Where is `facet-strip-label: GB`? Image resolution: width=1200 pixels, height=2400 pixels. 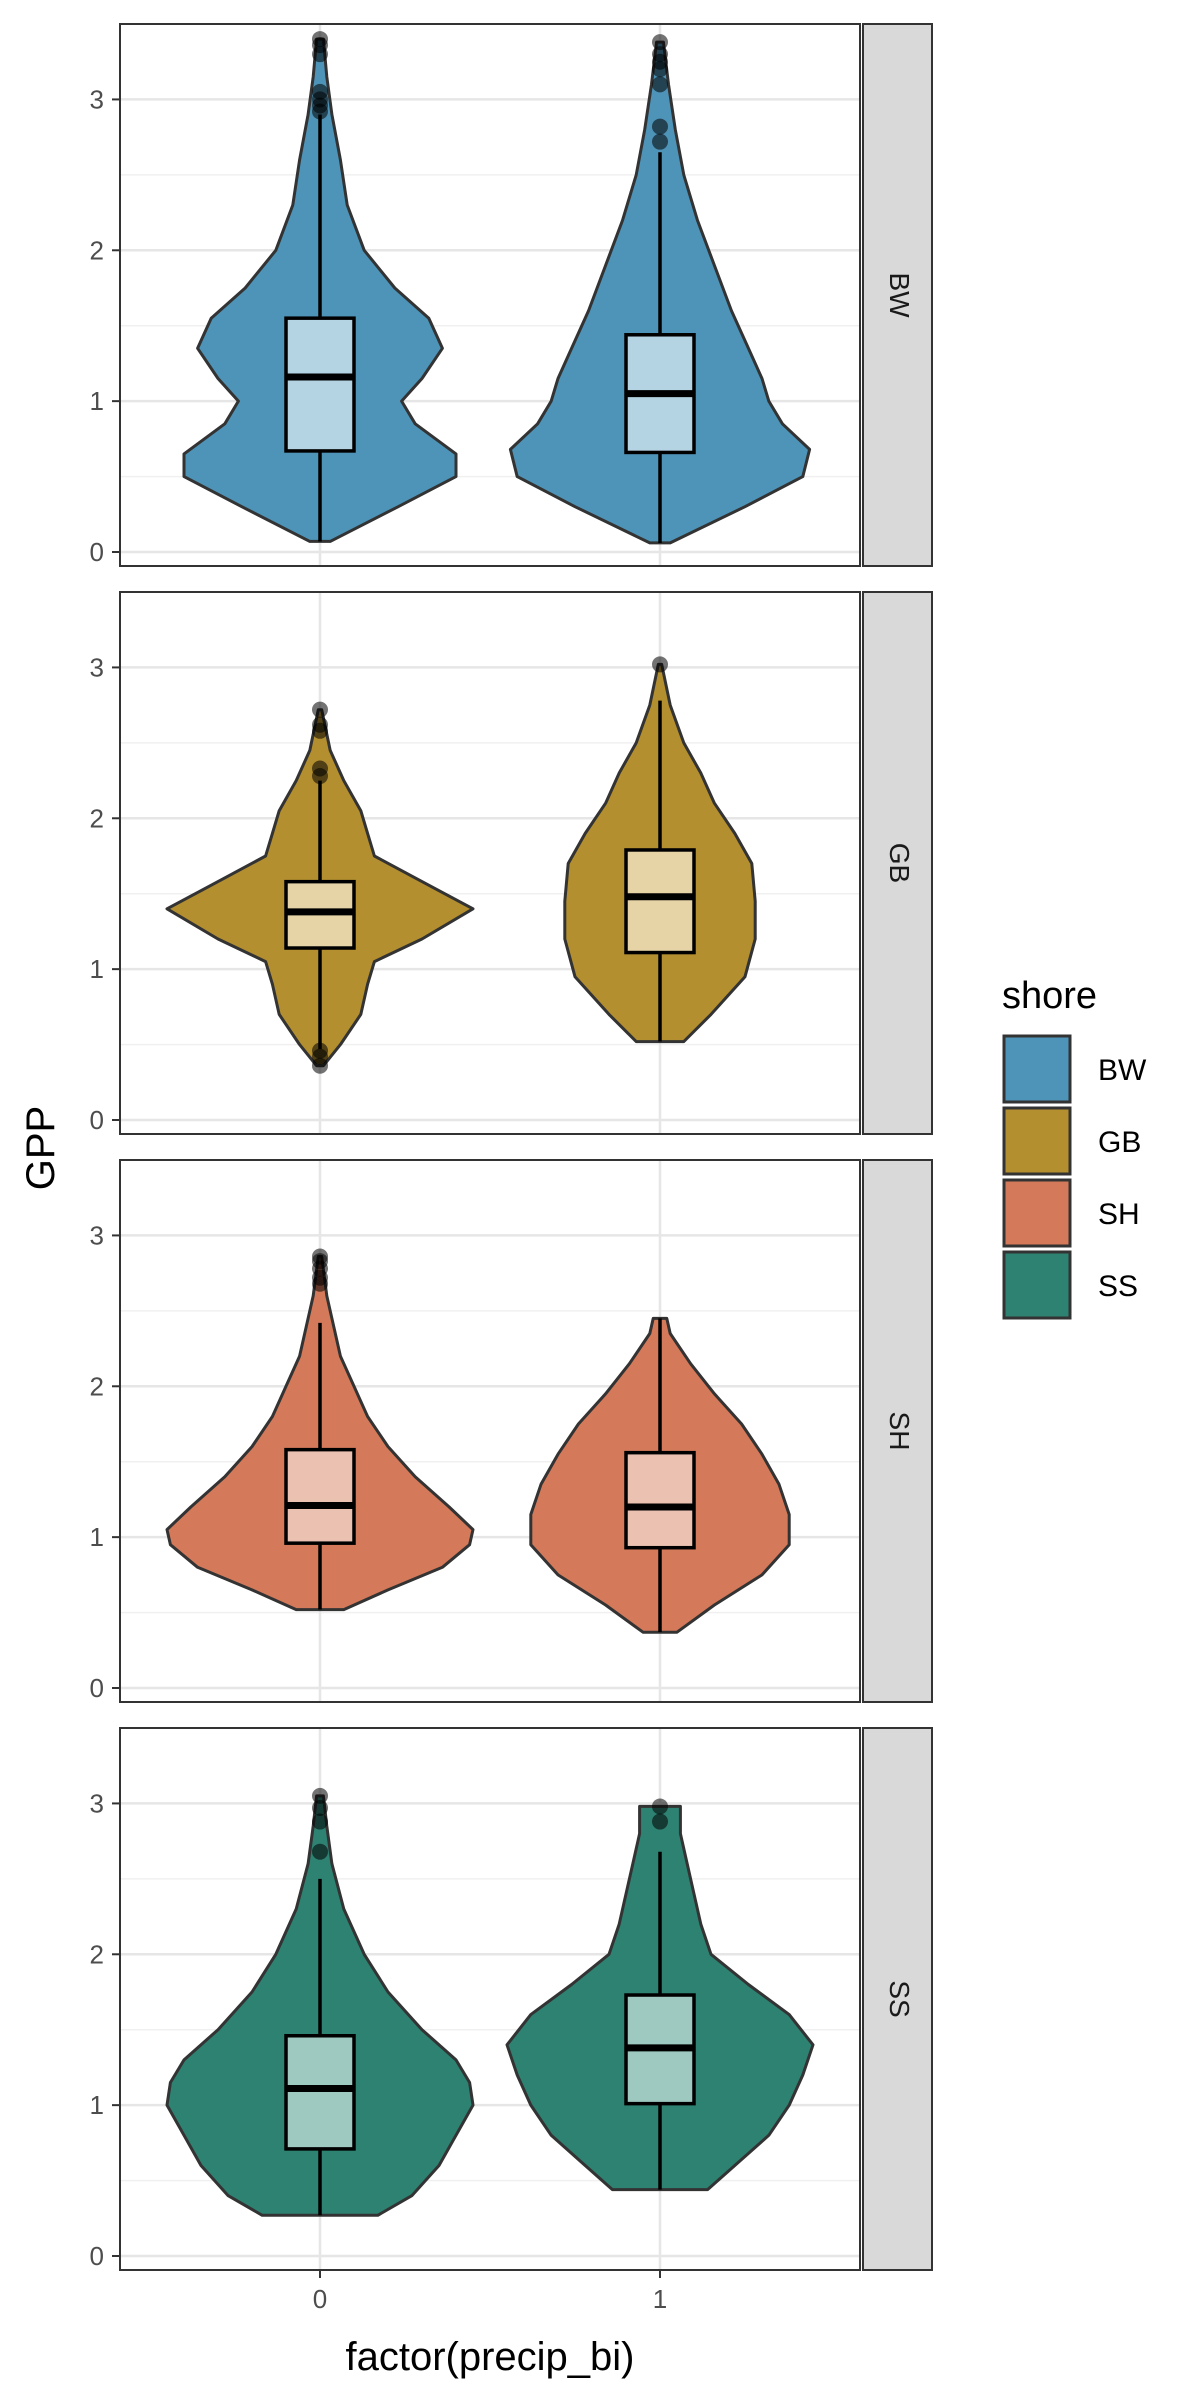
facet-strip-label: GB is located at coordinates (899, 863).